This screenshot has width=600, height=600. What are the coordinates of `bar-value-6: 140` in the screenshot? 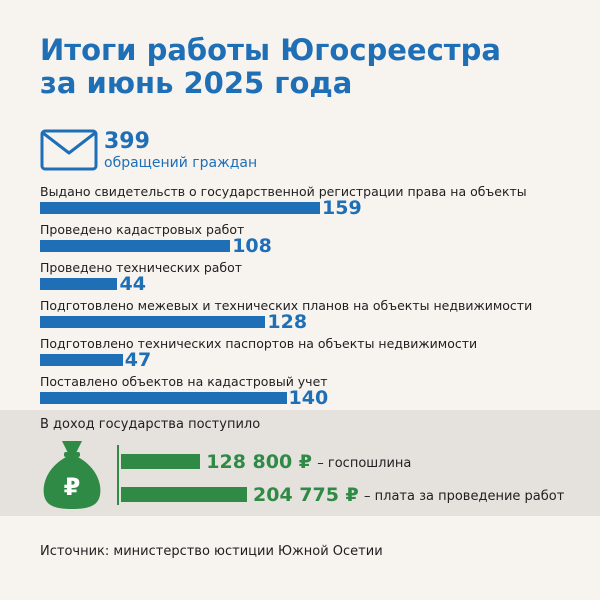 It's located at (308, 398).